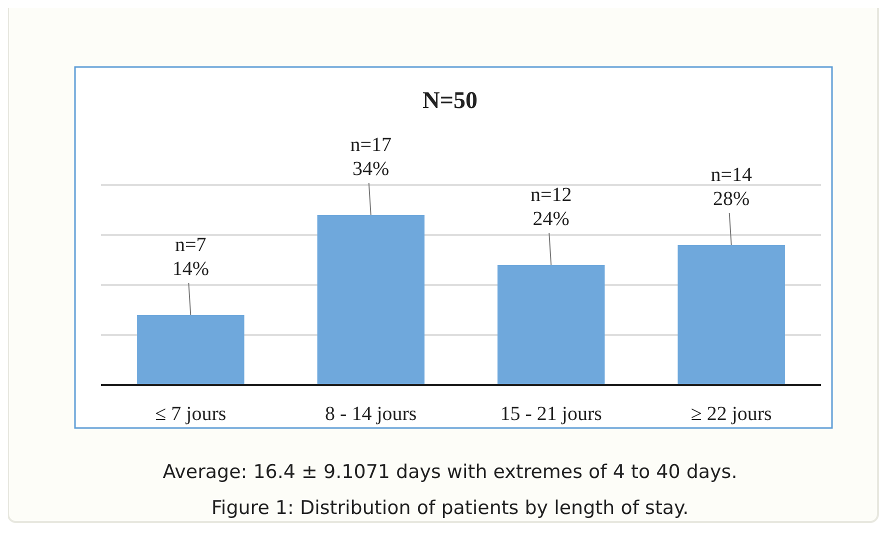  What do you see at coordinates (551, 207) in the screenshot?
I see `data-label: n=12 24%` at bounding box center [551, 207].